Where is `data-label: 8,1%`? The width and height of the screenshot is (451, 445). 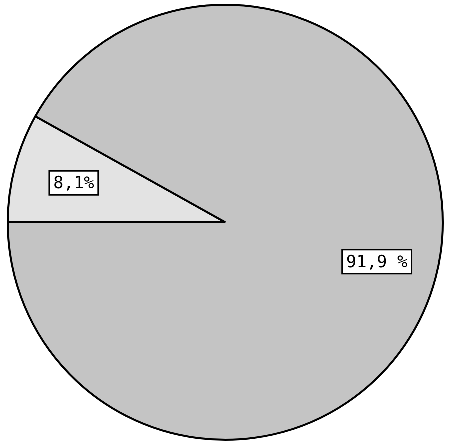
data-label: 8,1% is located at coordinates (73, 184).